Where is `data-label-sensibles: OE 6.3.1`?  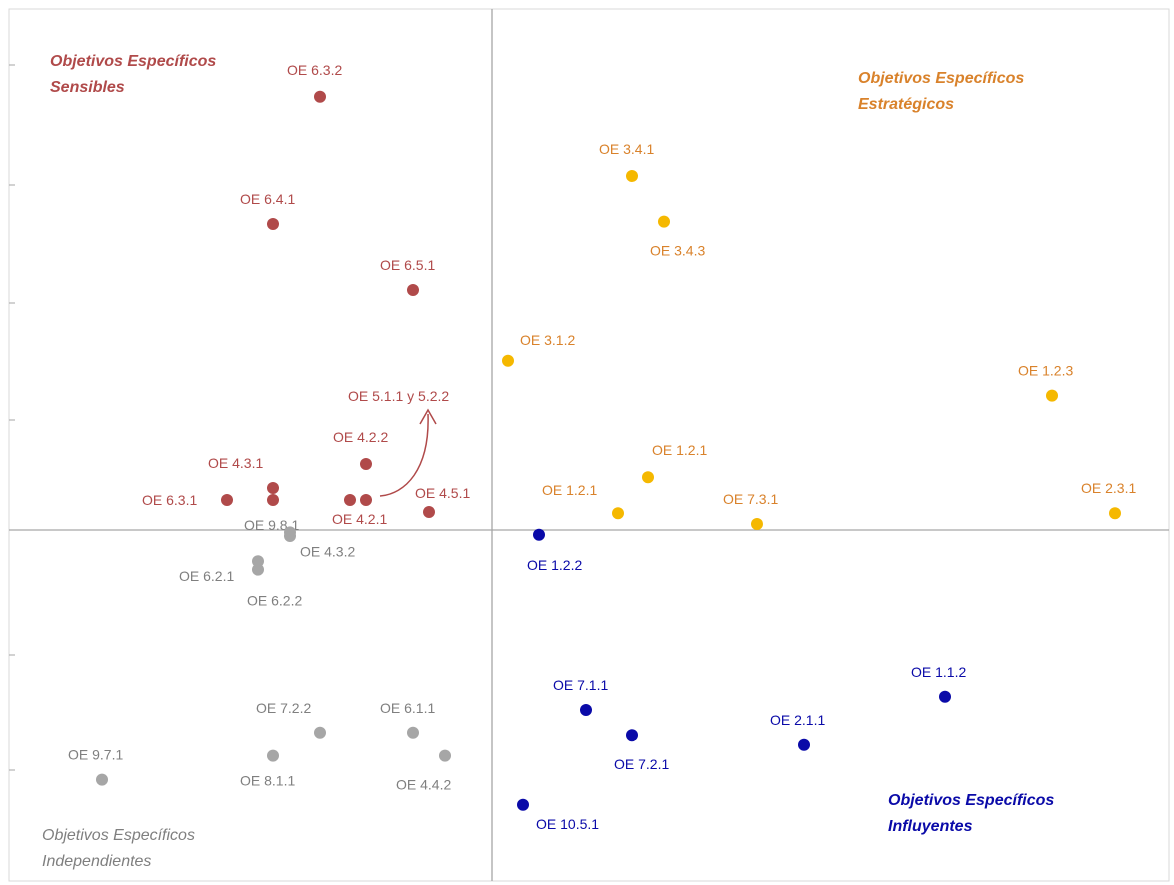 data-label-sensibles: OE 6.3.1 is located at coordinates (169, 500).